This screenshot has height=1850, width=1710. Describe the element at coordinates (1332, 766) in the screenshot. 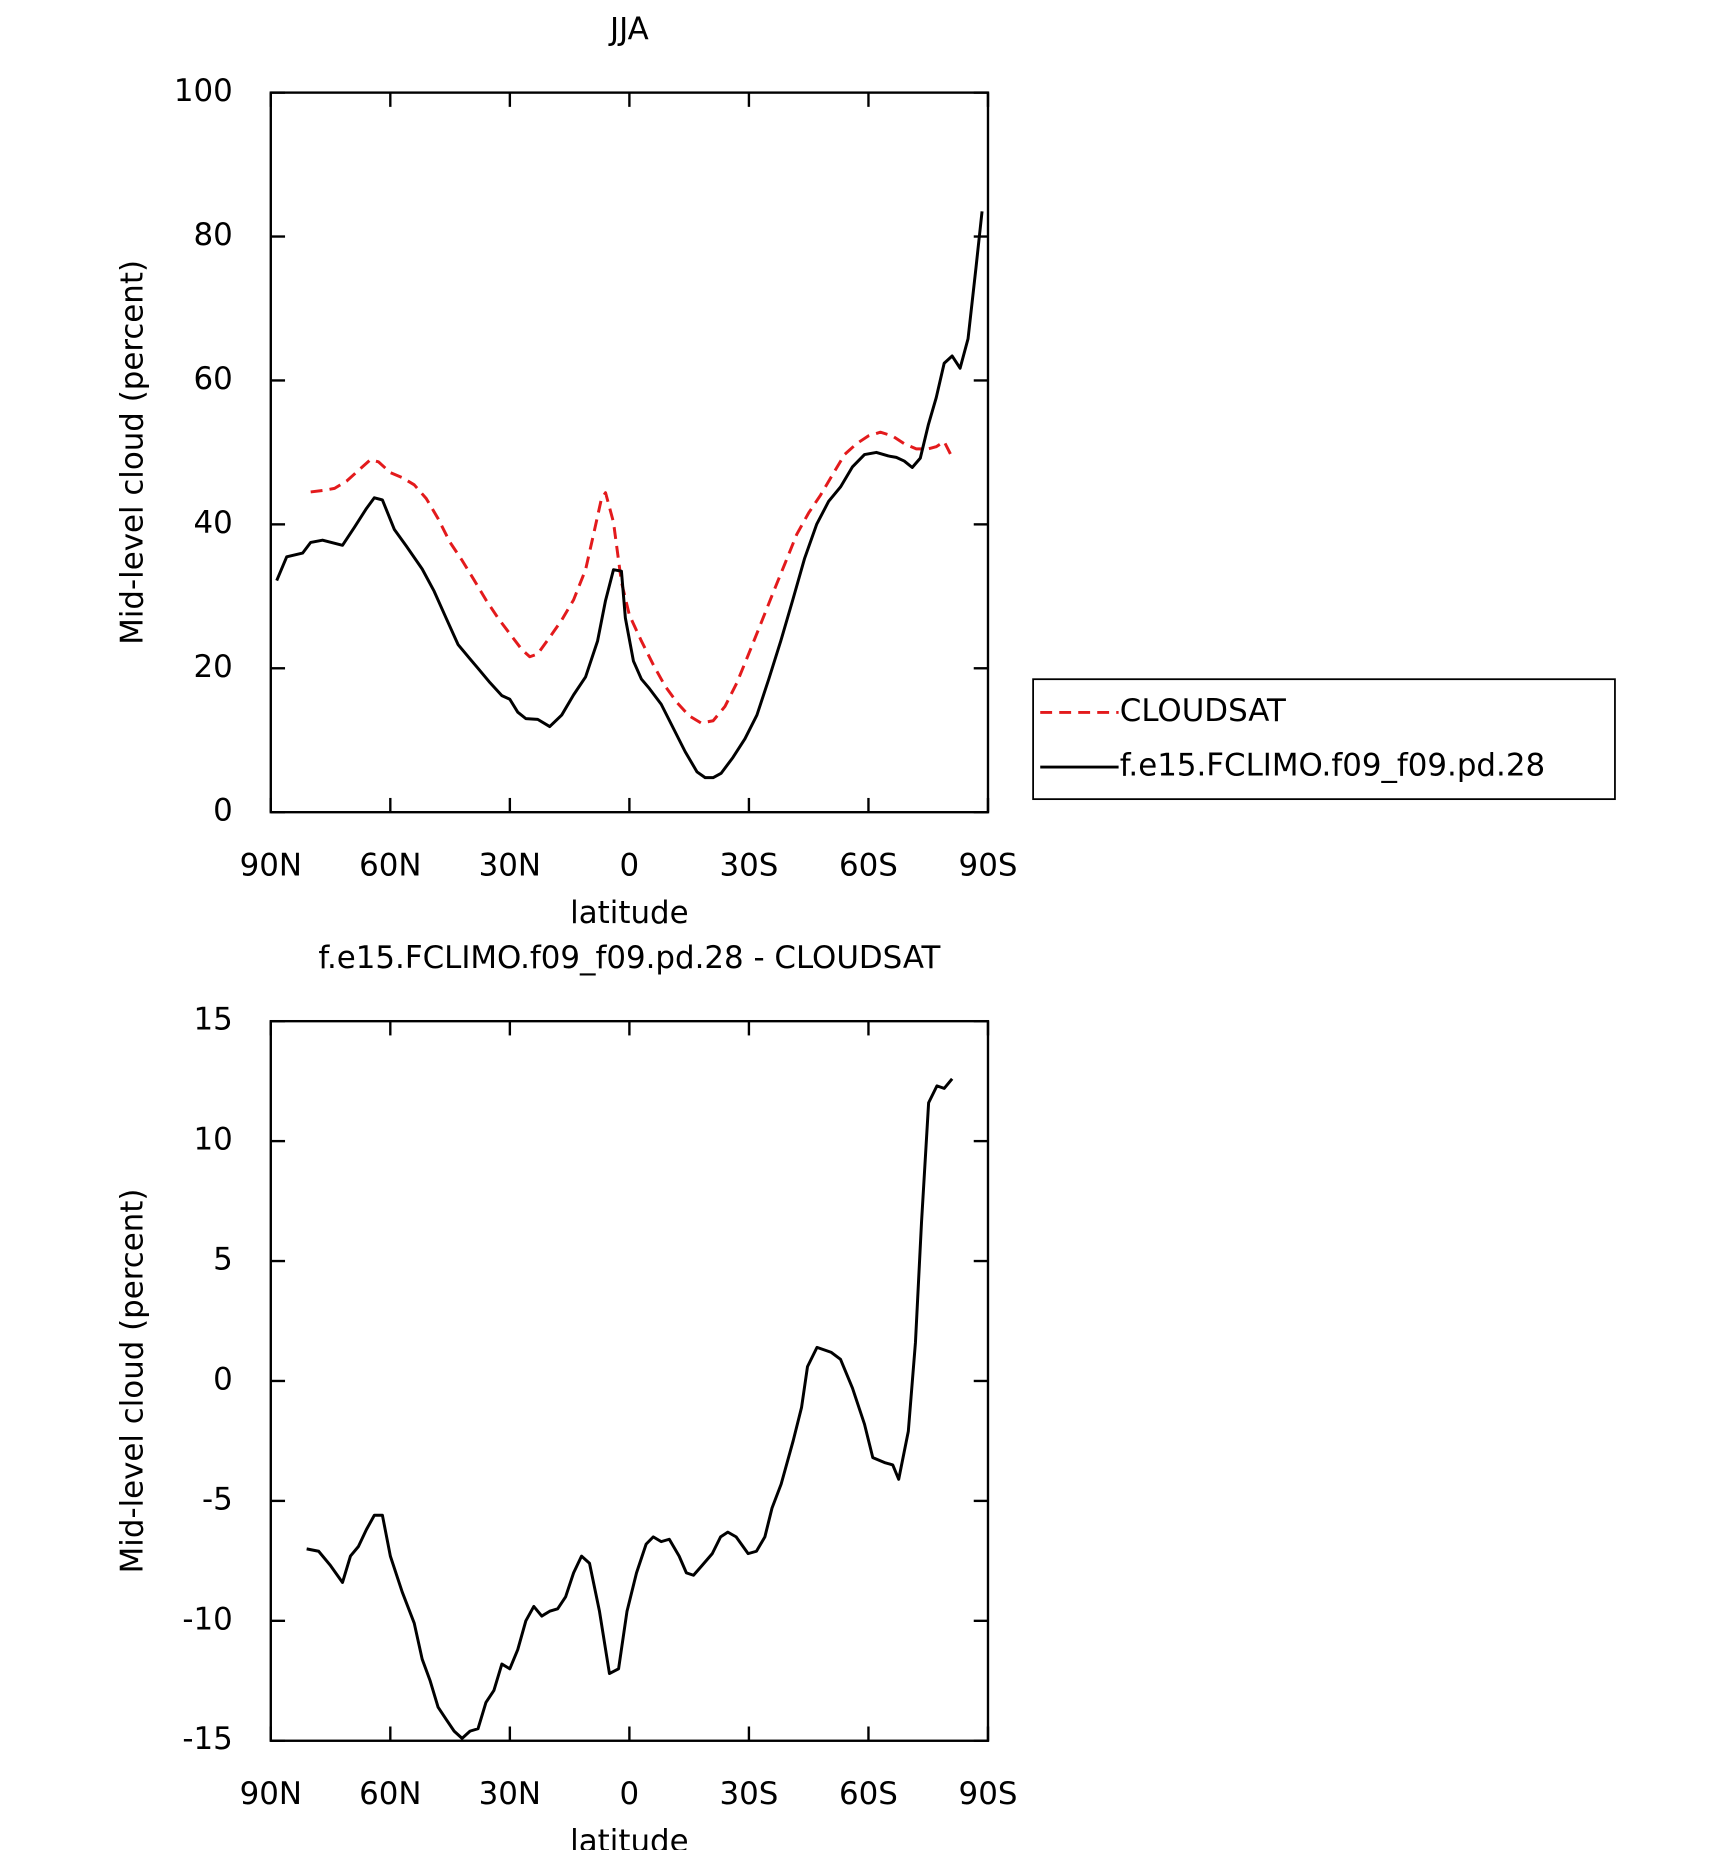

I see `legend-label: f.e15.FCLIMO.f09_f09.pd.28` at that location.